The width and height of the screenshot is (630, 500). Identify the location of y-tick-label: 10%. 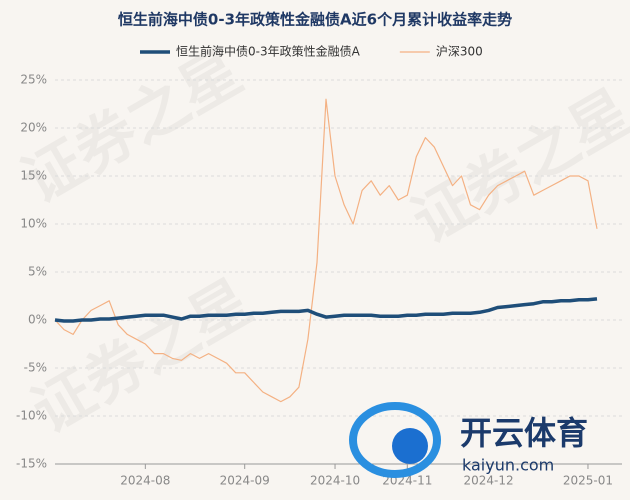
(33, 224).